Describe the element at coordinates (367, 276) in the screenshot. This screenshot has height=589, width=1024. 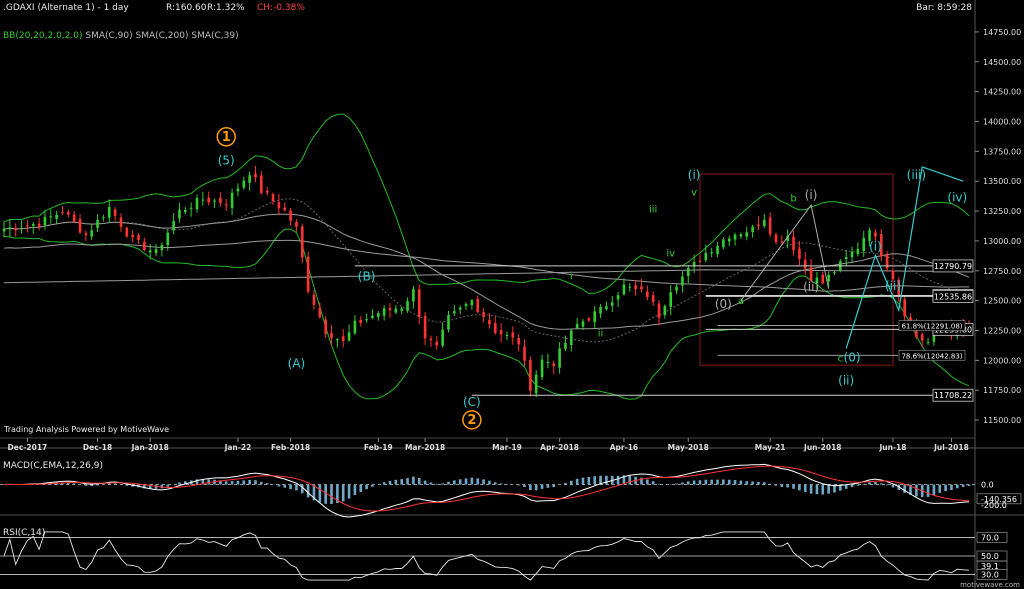
I see `wave-label: (B)` at that location.